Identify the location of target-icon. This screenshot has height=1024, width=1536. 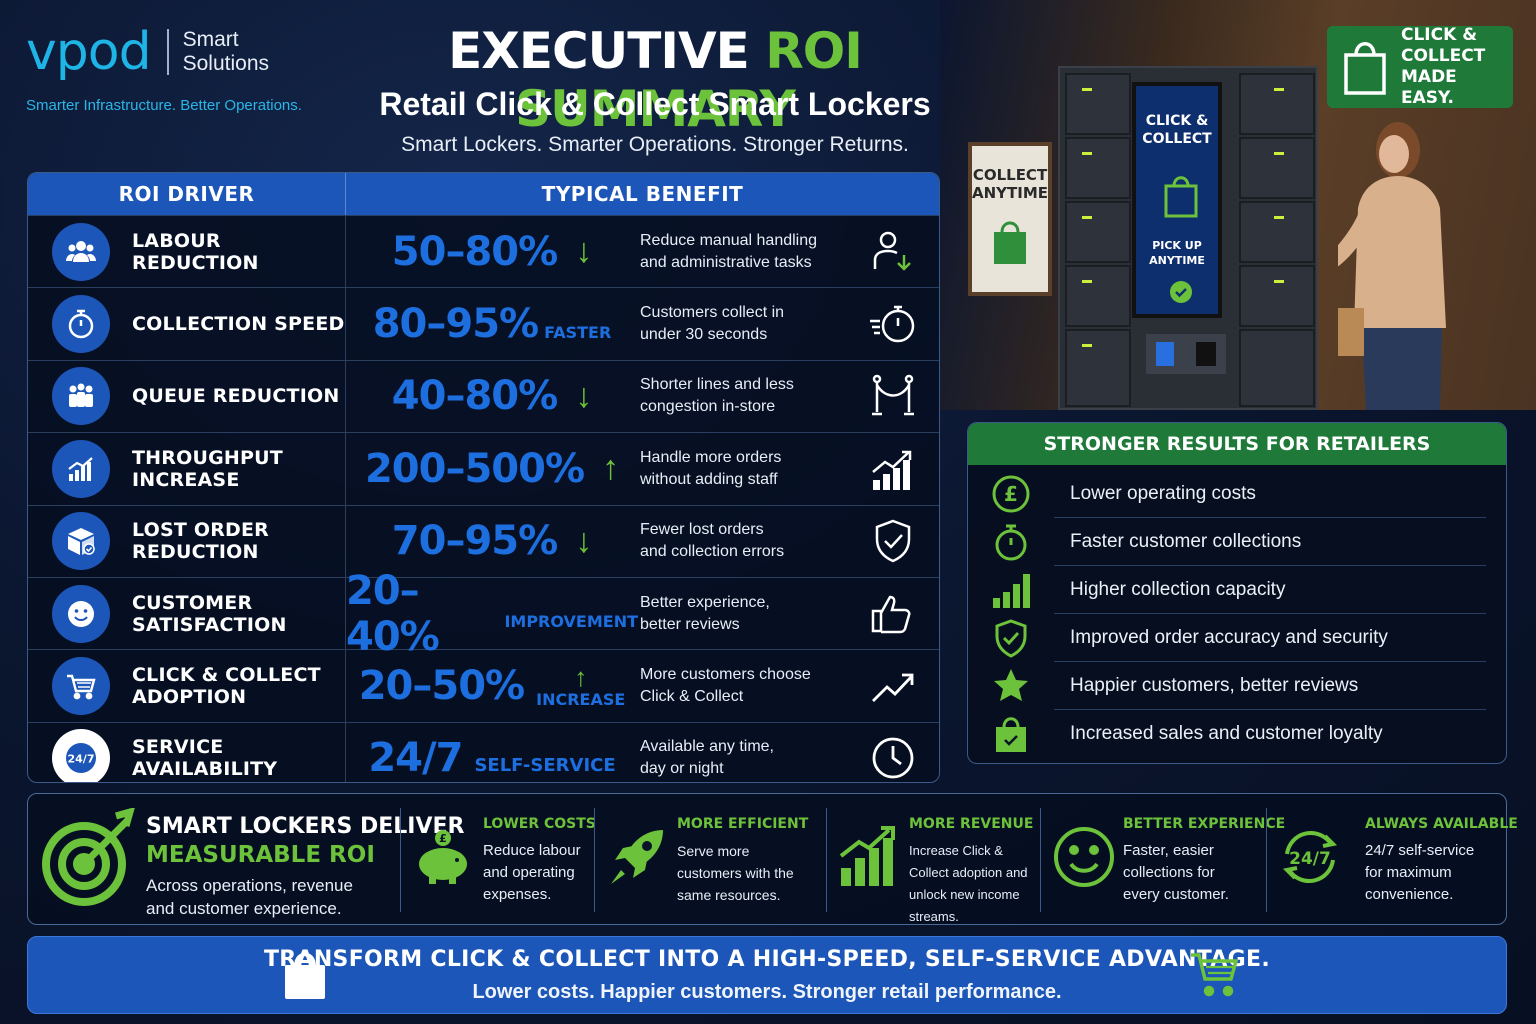
(88, 857).